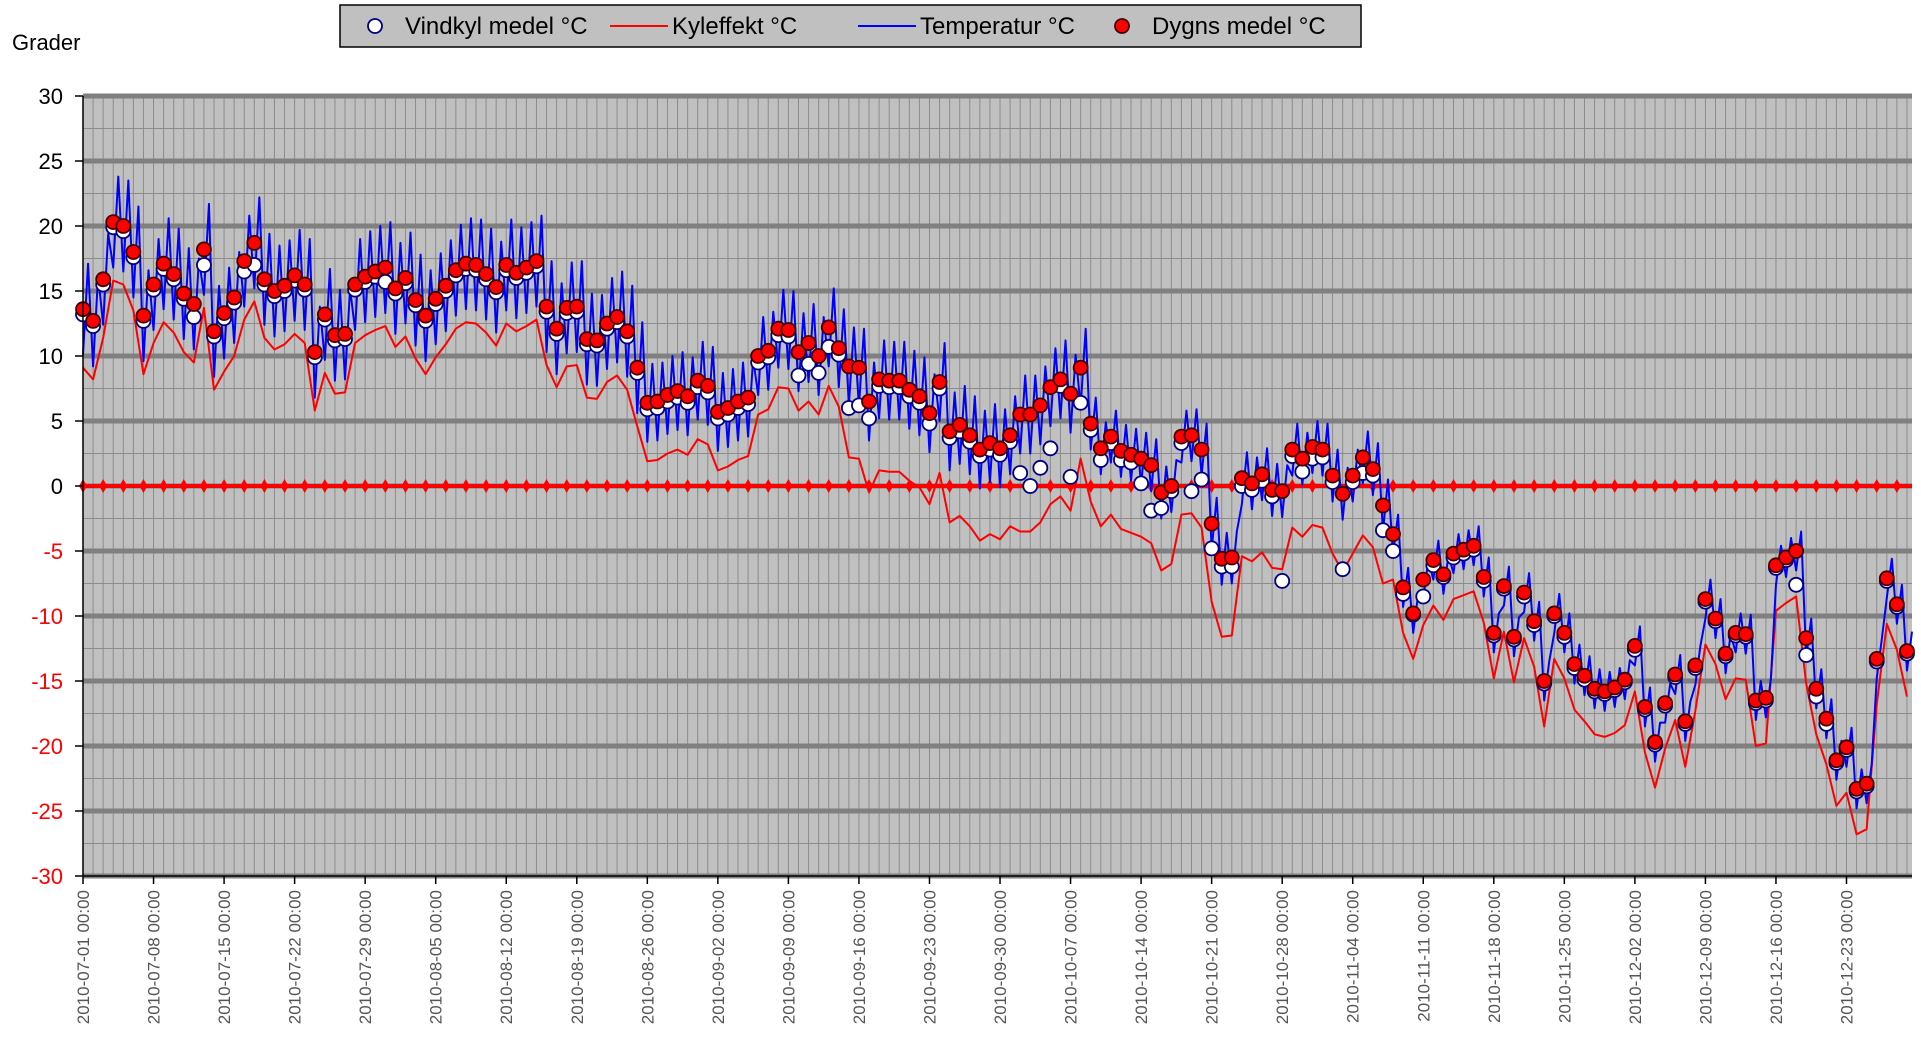  What do you see at coordinates (47, 616) in the screenshot?
I see `y-tick-label: -10` at bounding box center [47, 616].